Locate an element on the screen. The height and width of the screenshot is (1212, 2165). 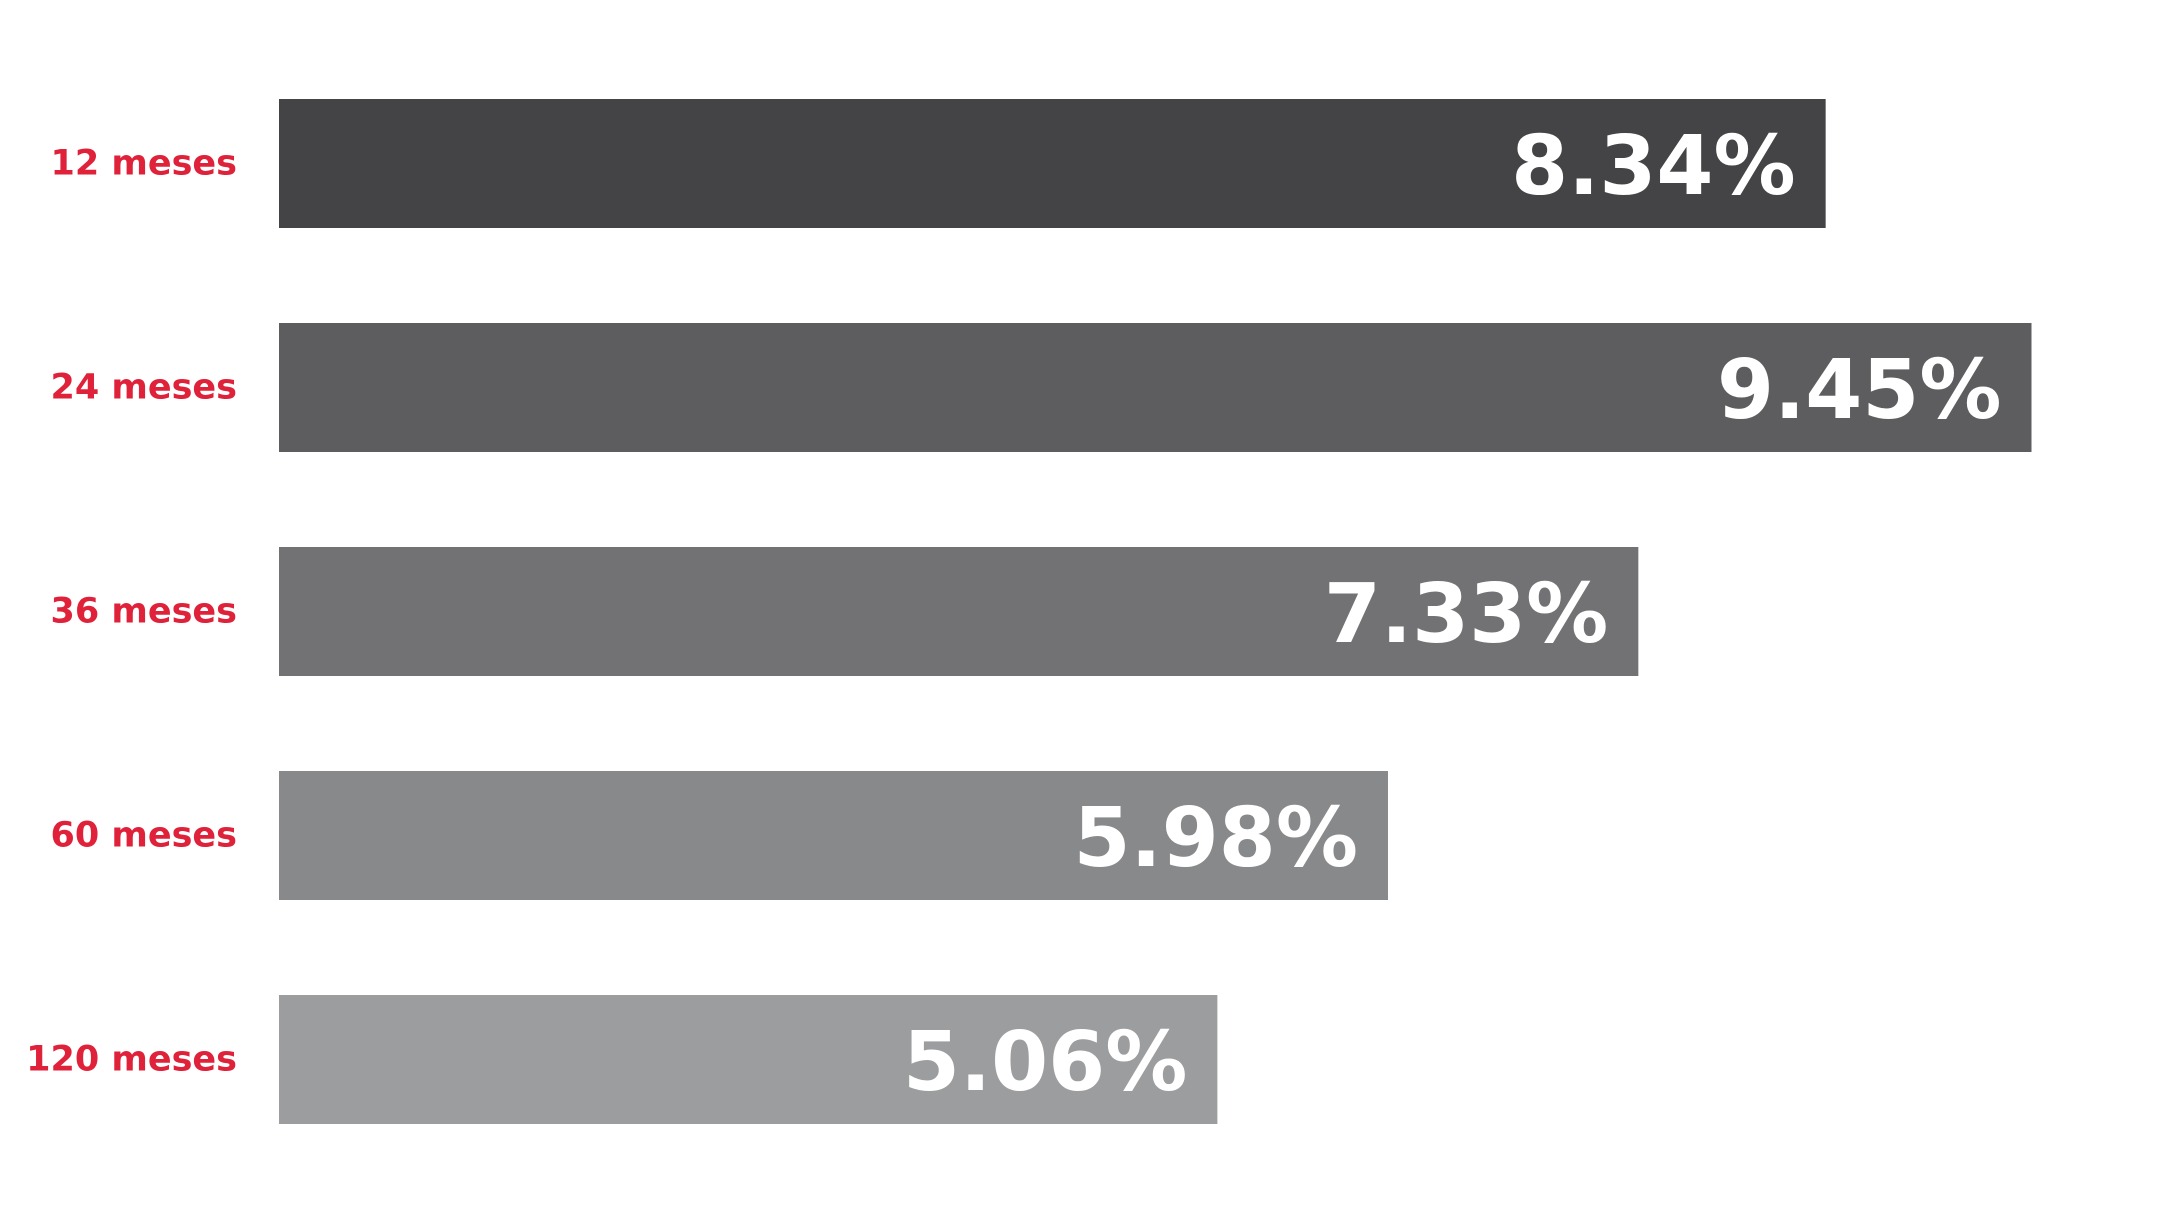
category-label: 60 meses is located at coordinates (143, 836).